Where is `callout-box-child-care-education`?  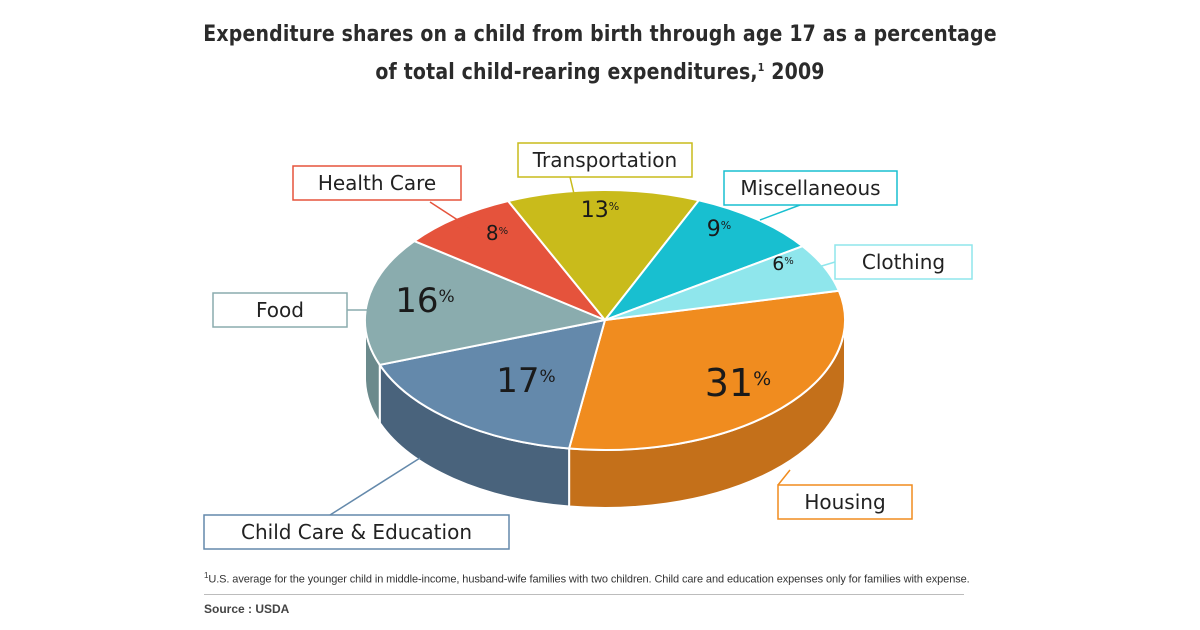 callout-box-child-care-education is located at coordinates (356, 532).